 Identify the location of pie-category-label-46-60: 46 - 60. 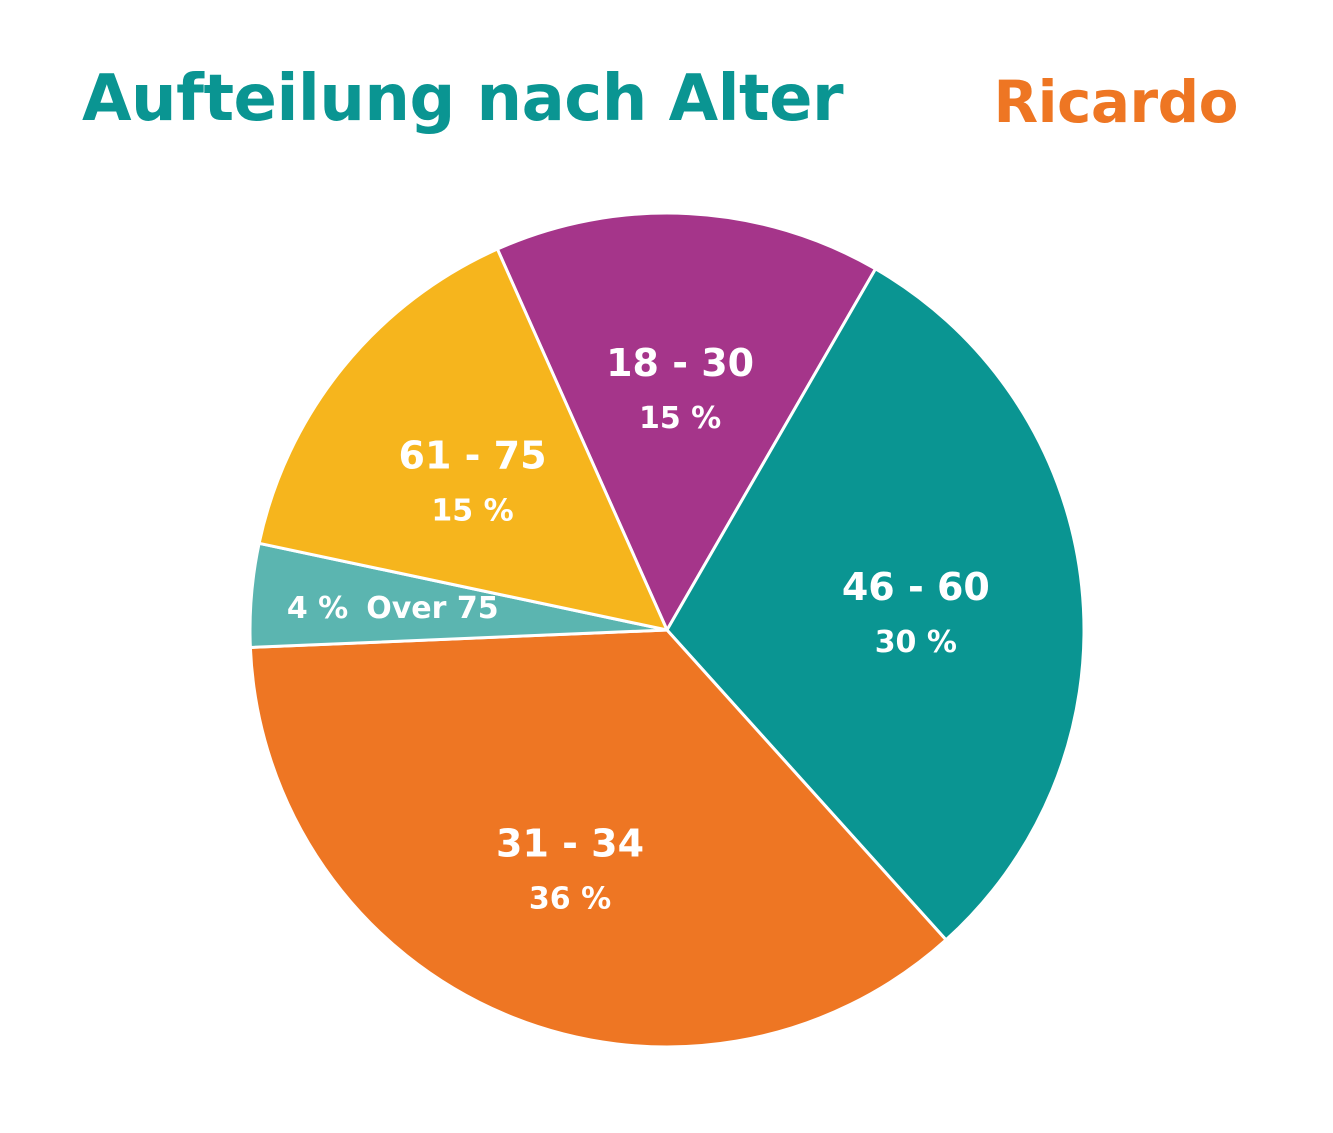
(916, 587).